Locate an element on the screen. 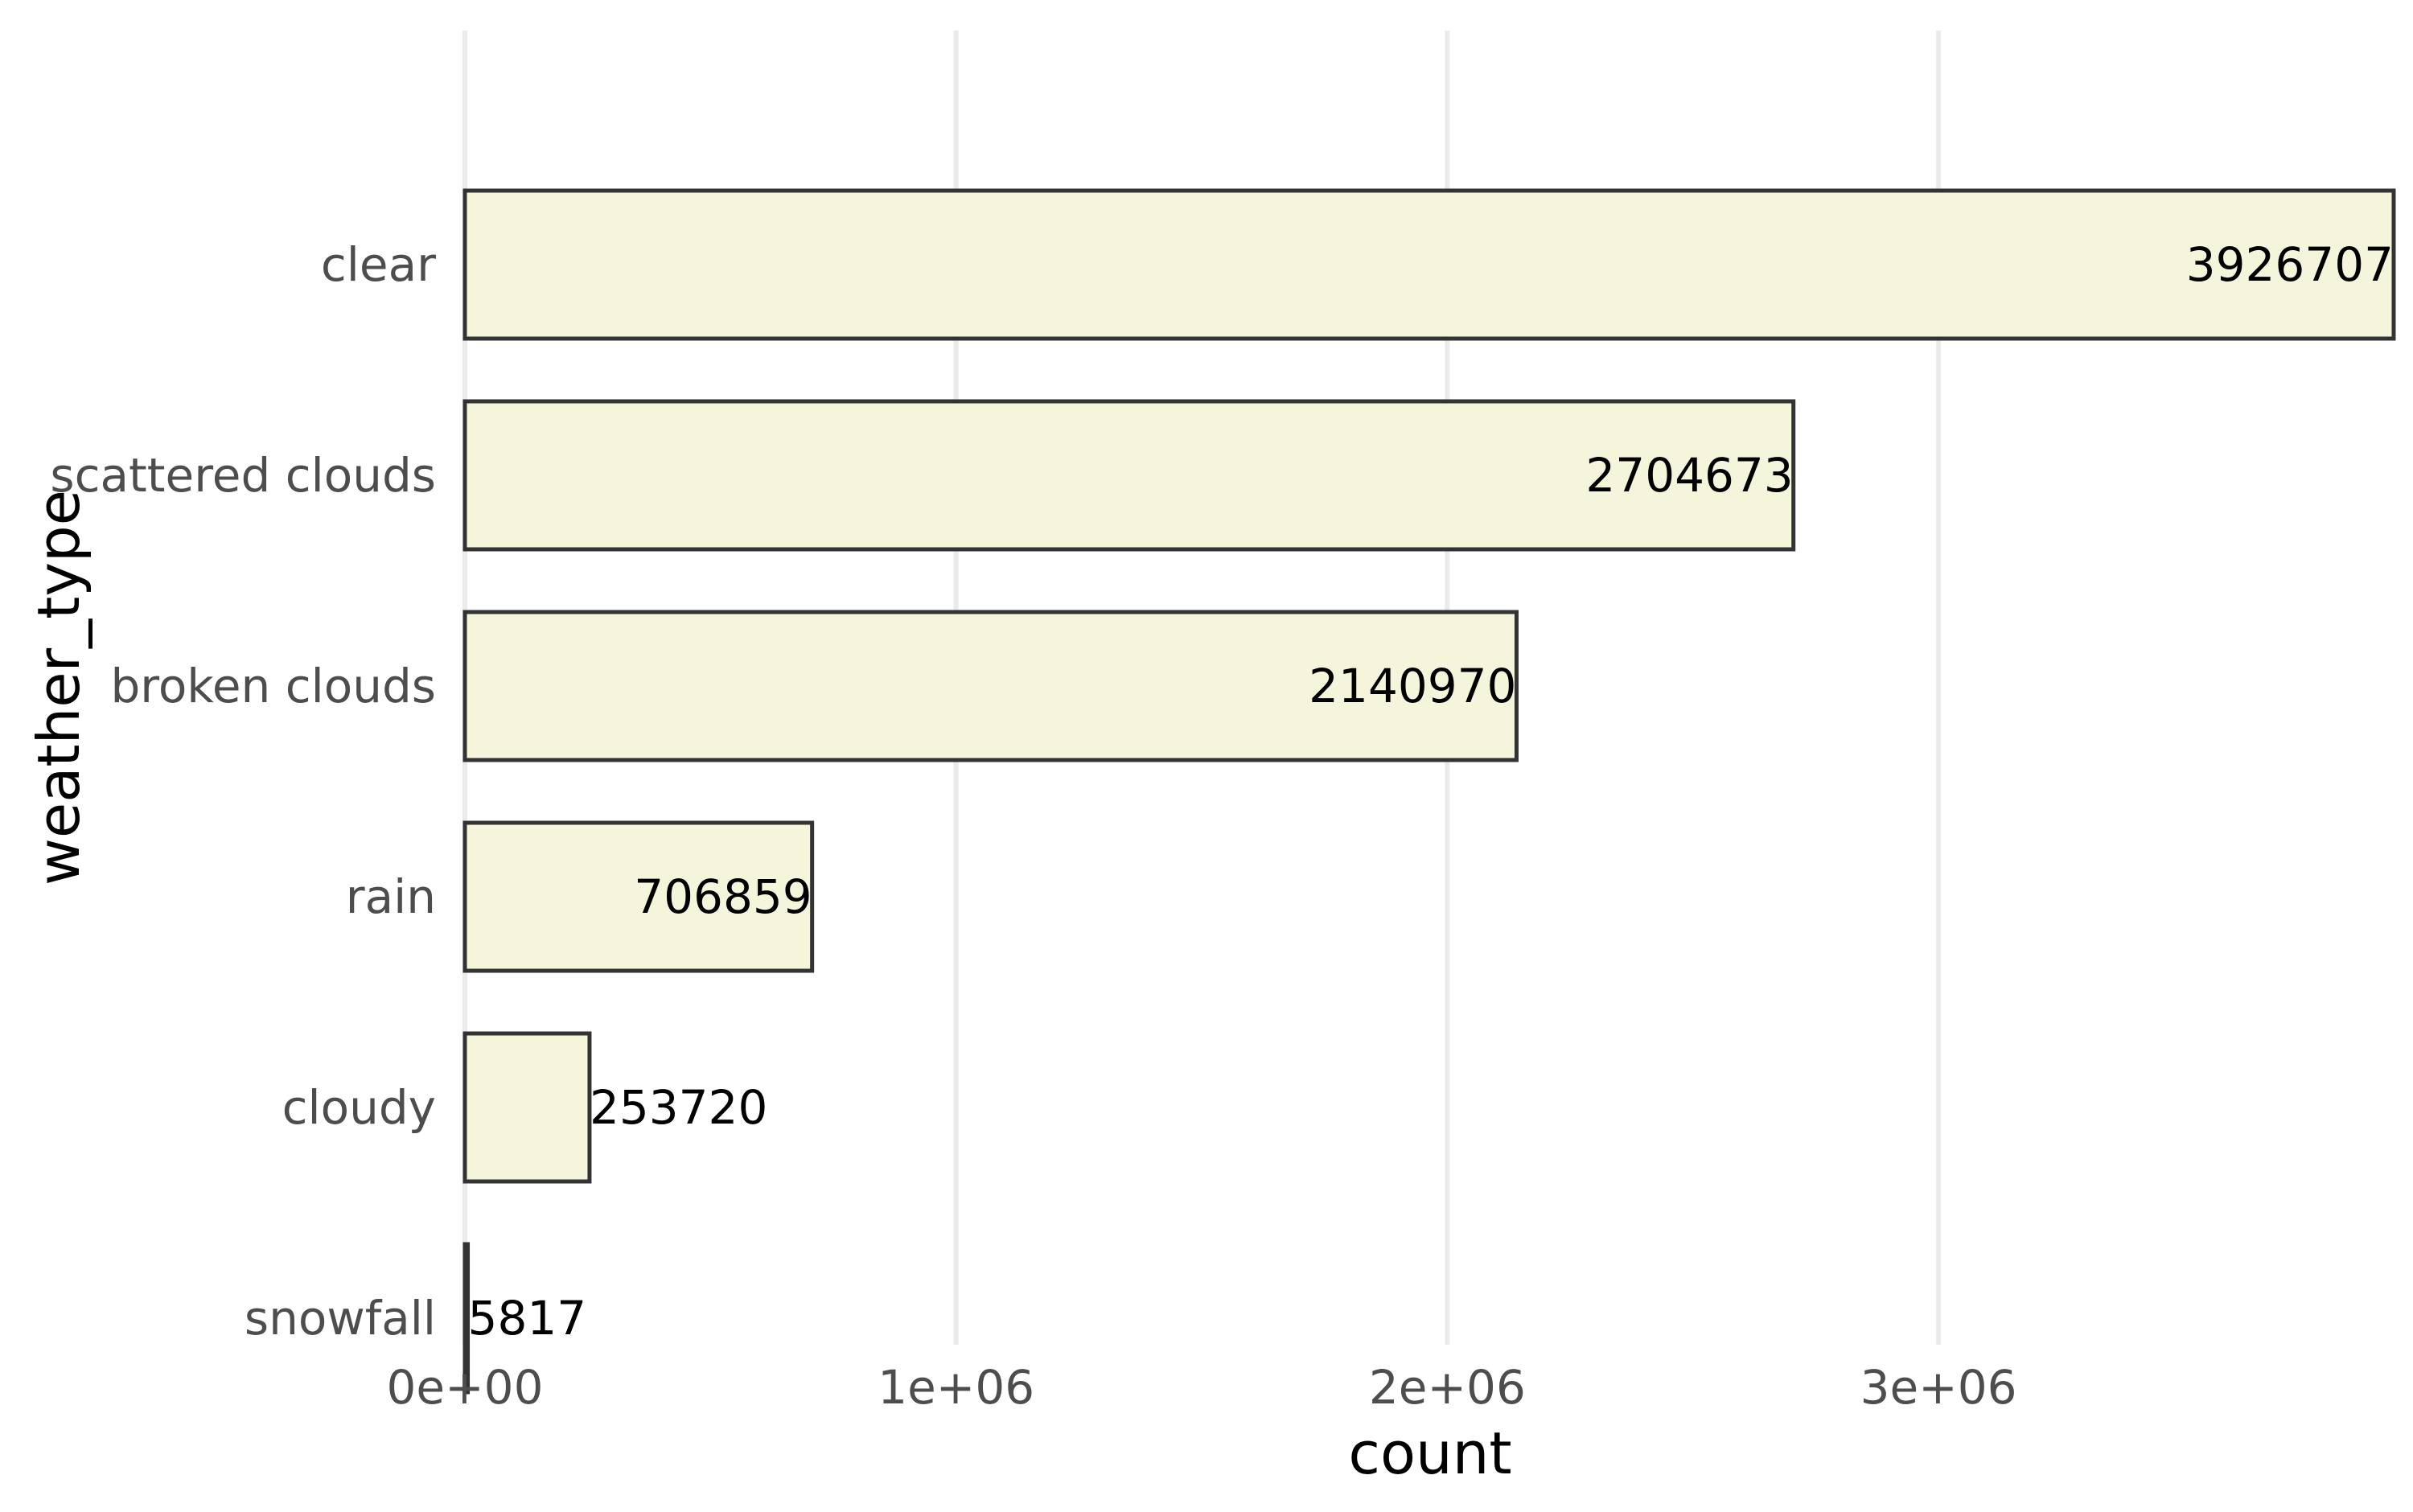 The height and width of the screenshot is (1512, 2413). bar-value-label: 2704673 is located at coordinates (1689, 476).